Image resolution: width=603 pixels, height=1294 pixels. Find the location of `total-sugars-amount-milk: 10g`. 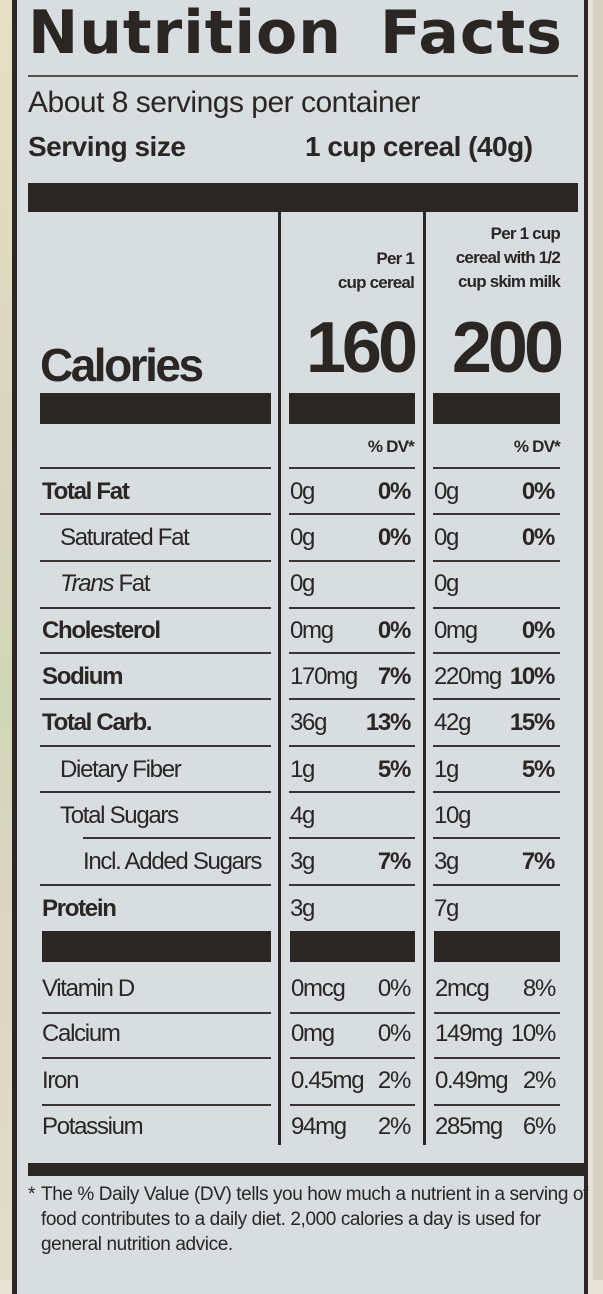

total-sugars-amount-milk: 10g is located at coordinates (452, 815).